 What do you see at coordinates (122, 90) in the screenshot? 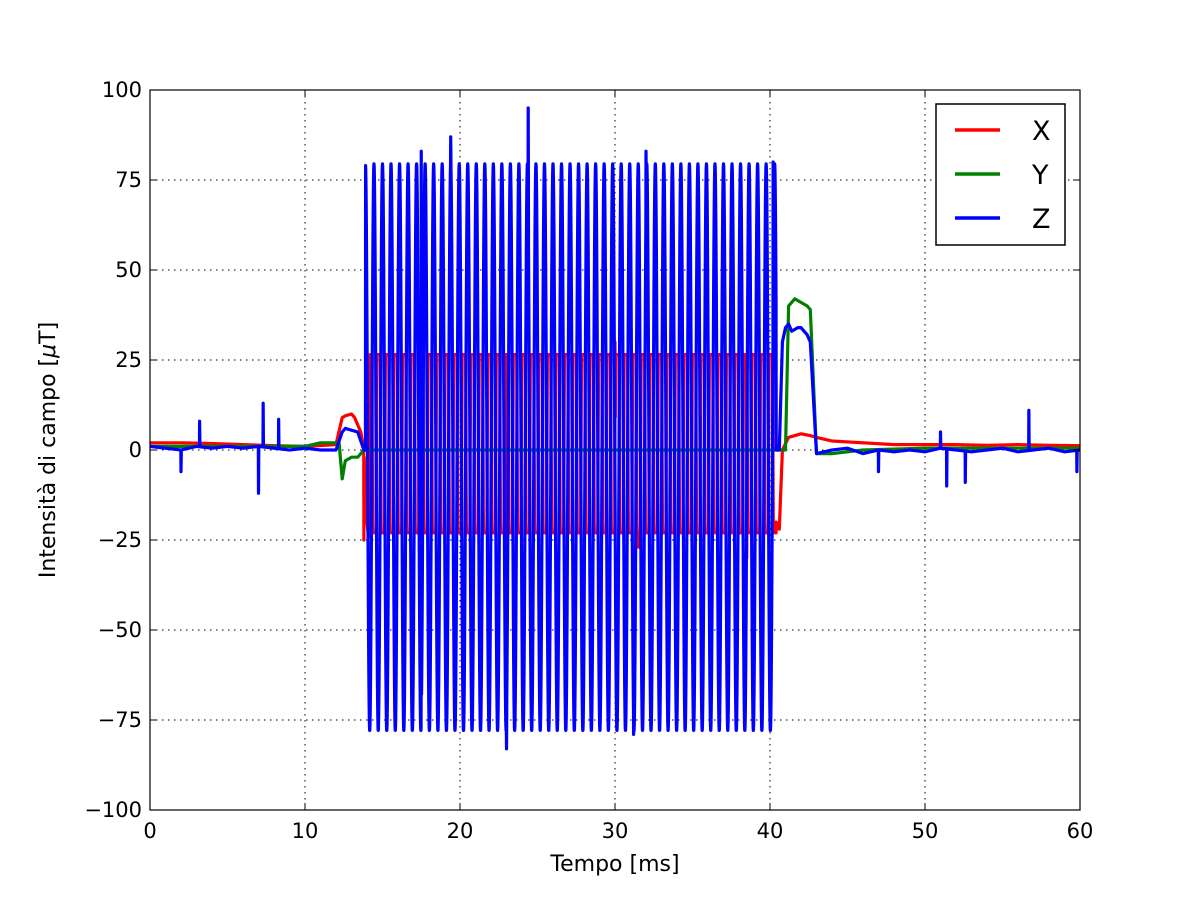
I see `y-tick-label: 100` at bounding box center [122, 90].